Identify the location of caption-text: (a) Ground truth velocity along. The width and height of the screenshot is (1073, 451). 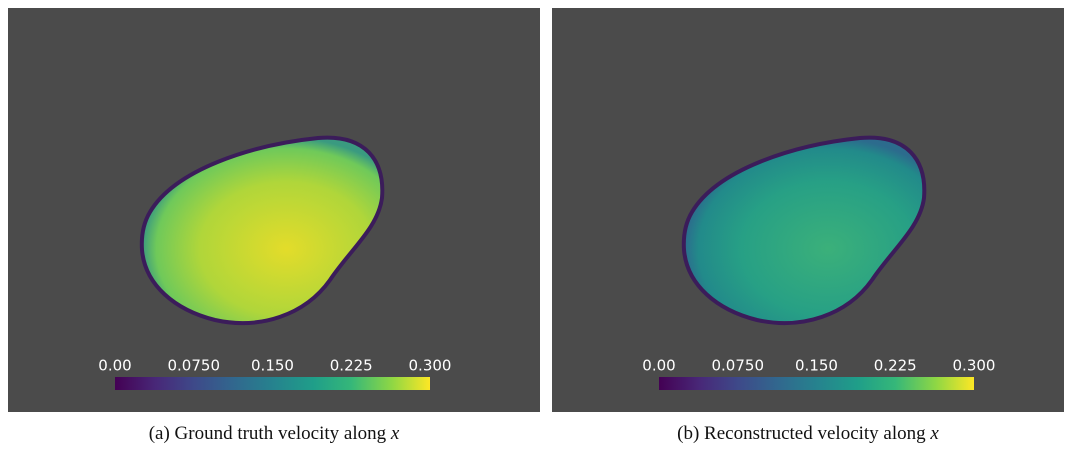
(268, 433).